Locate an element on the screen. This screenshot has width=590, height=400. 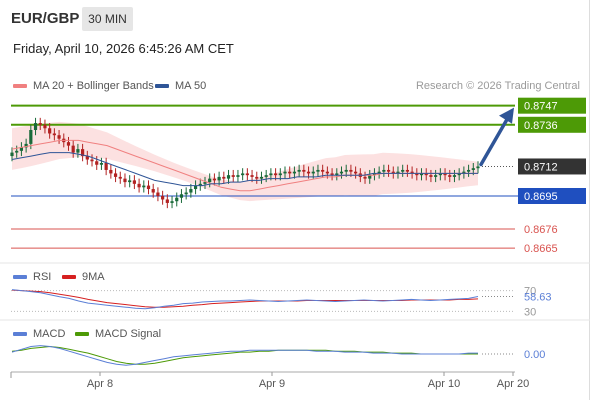
macd-value: 0.00 is located at coordinates (534, 355).